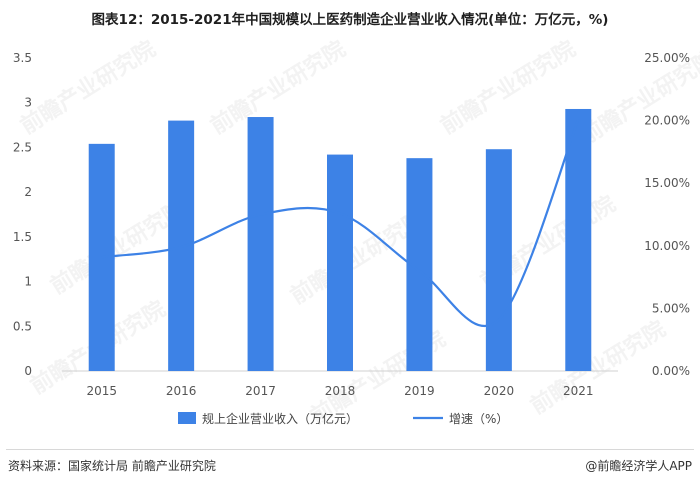 The height and width of the screenshot is (483, 700). I want to click on legend-bar-swatch, so click(187, 418).